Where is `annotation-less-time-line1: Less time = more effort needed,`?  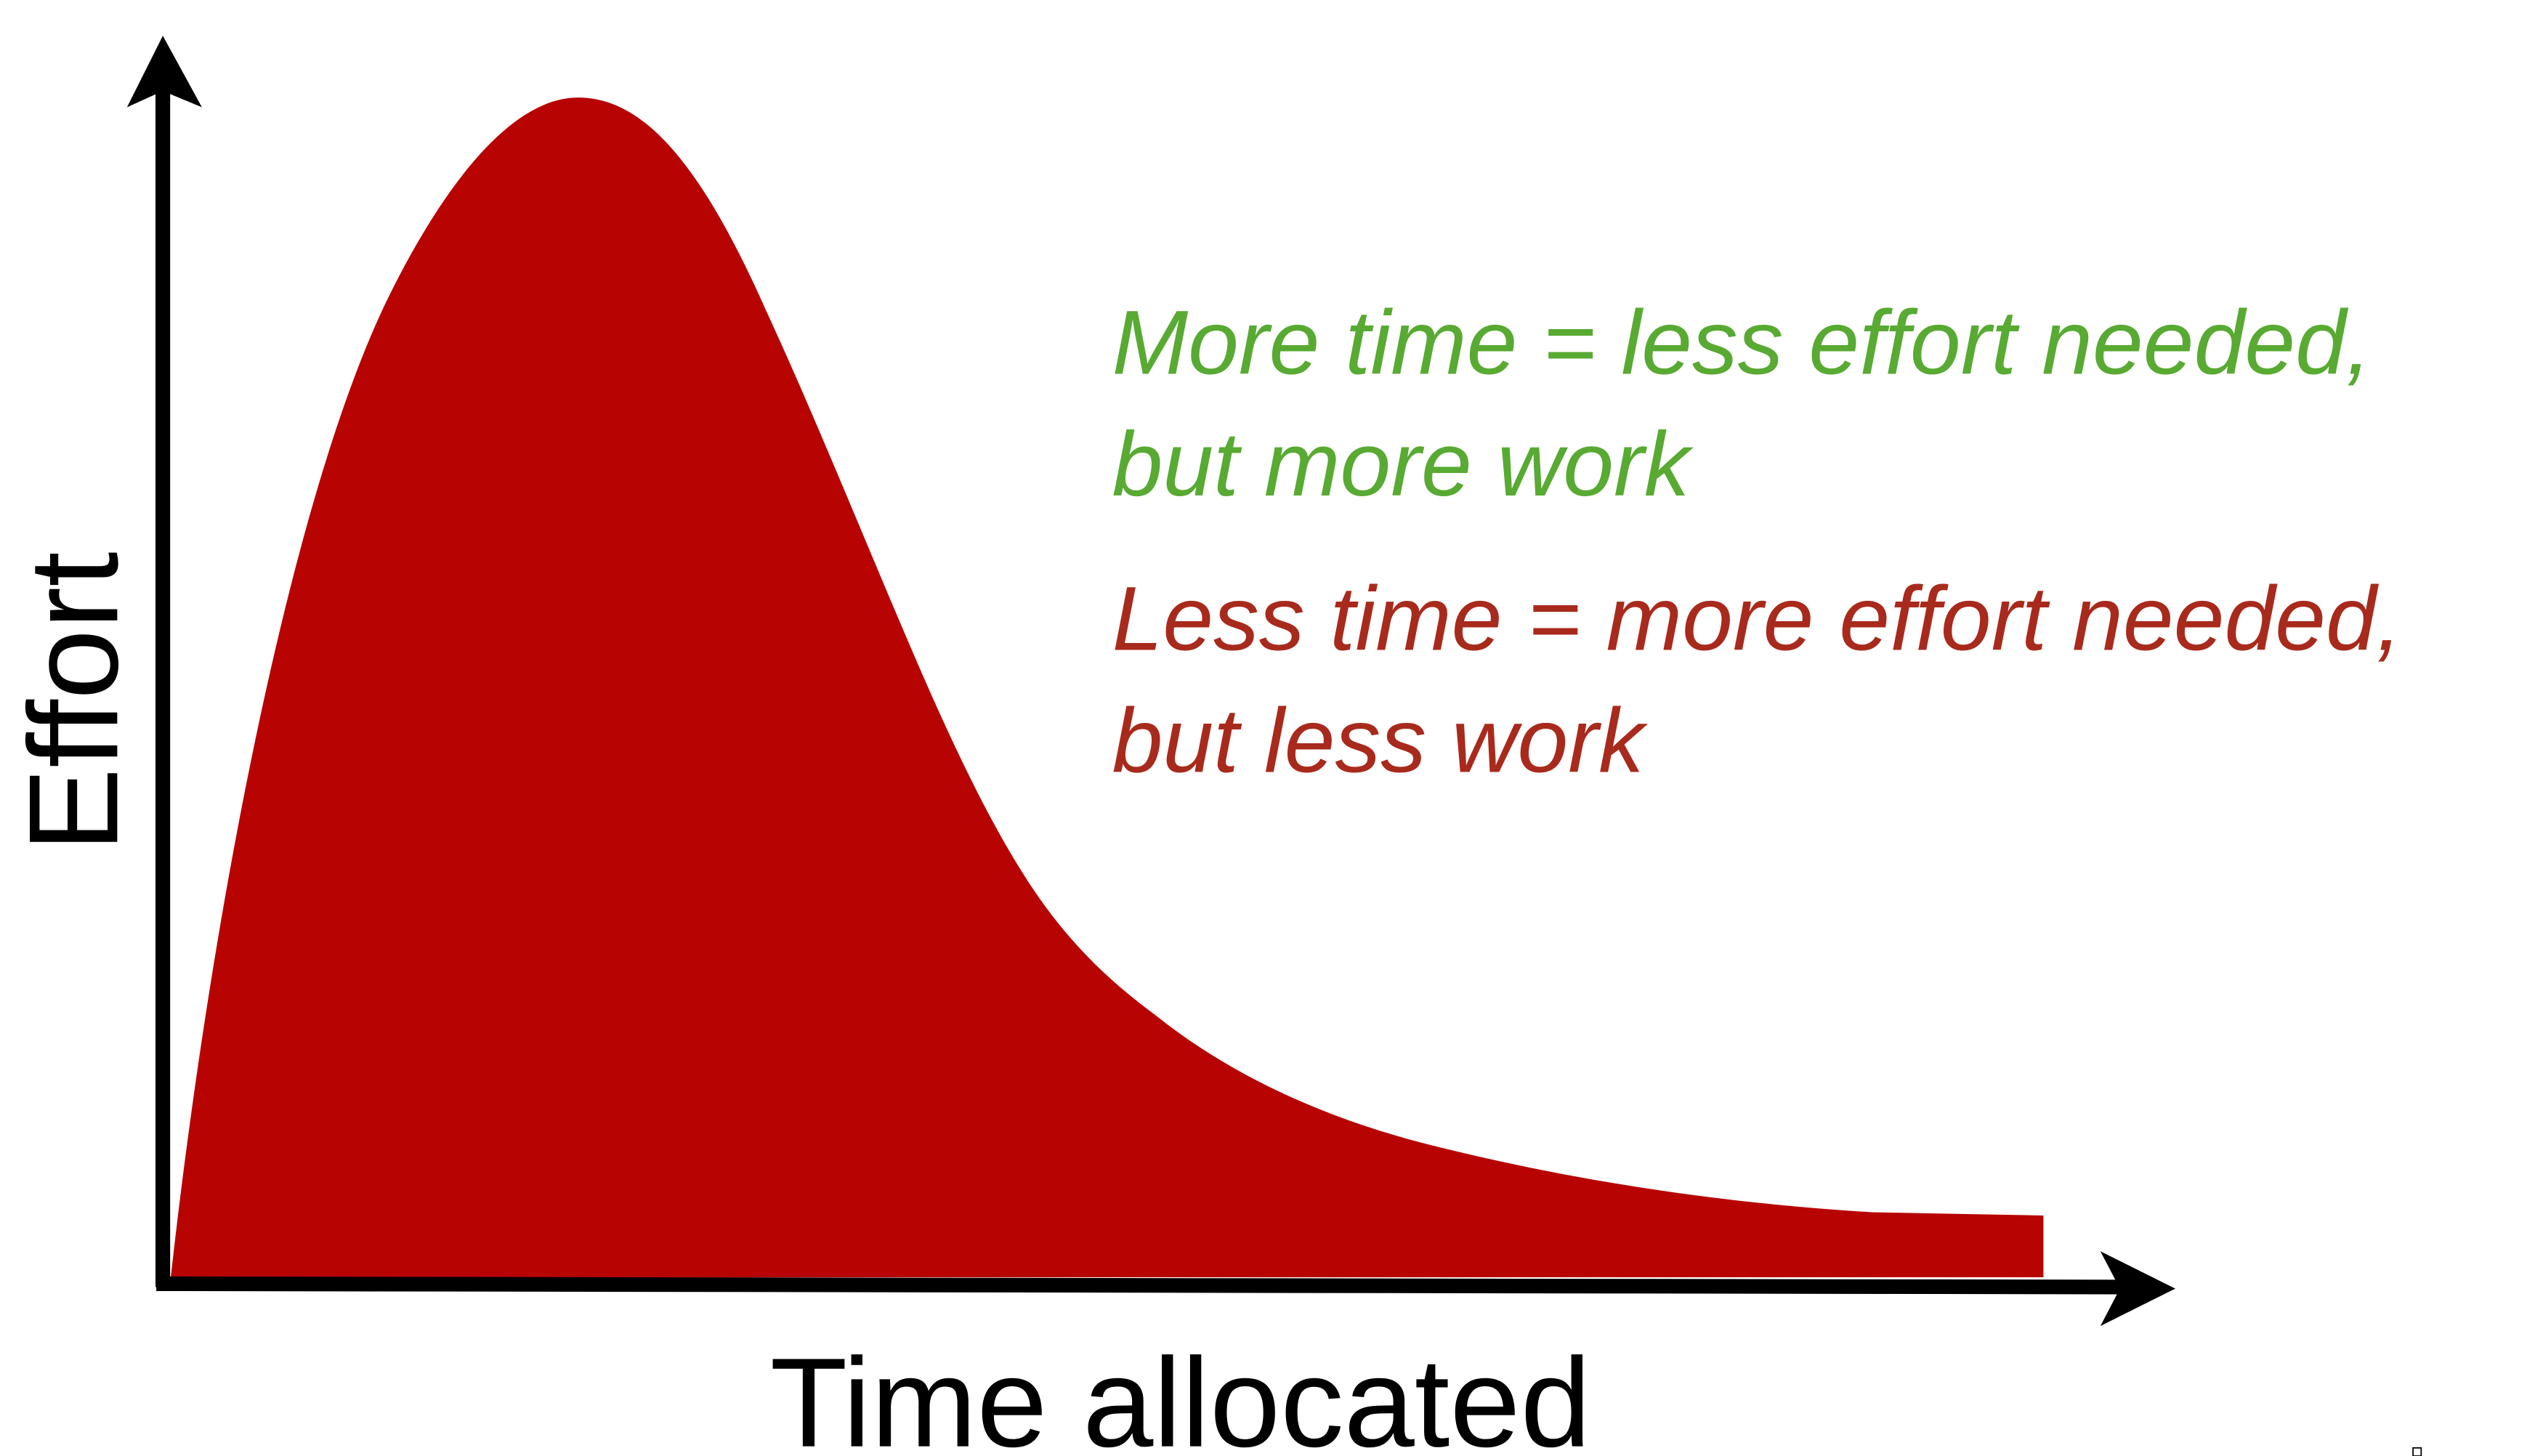 annotation-less-time-line1: Less time = more effort needed, is located at coordinates (1757, 619).